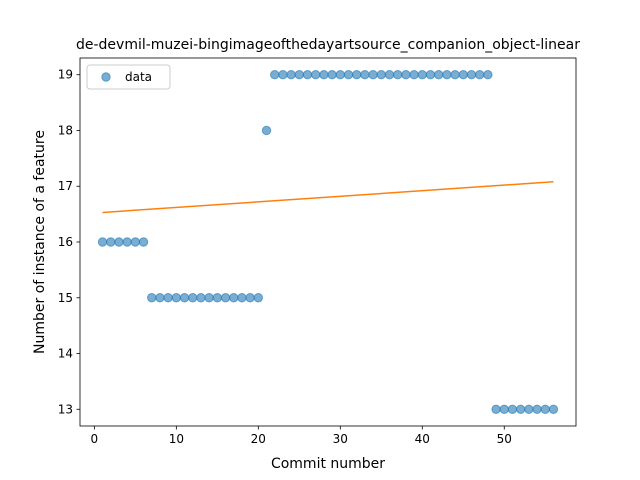 This screenshot has width=640, height=480. Describe the element at coordinates (95, 439) in the screenshot. I see `x-tick-label: 0` at that location.